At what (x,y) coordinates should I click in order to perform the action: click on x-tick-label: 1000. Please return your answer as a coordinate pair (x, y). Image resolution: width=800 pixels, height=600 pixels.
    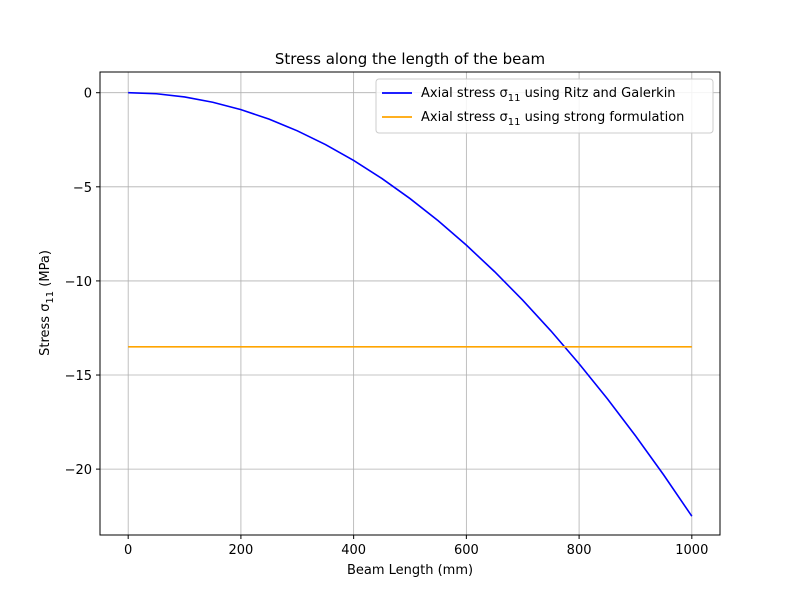
    Looking at the image, I should click on (691, 550).